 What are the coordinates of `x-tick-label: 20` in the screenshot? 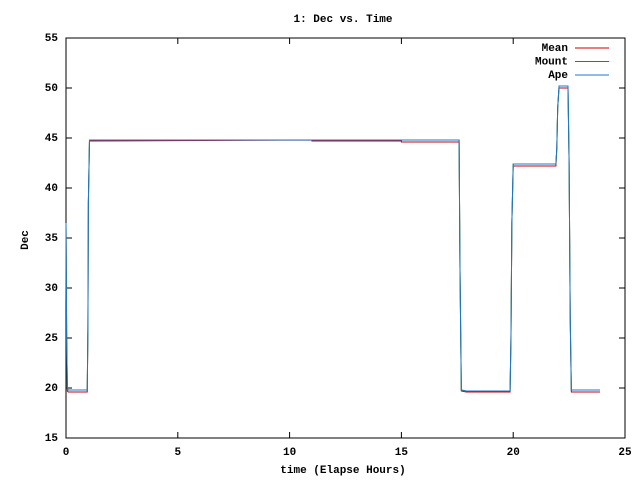 It's located at (513, 453).